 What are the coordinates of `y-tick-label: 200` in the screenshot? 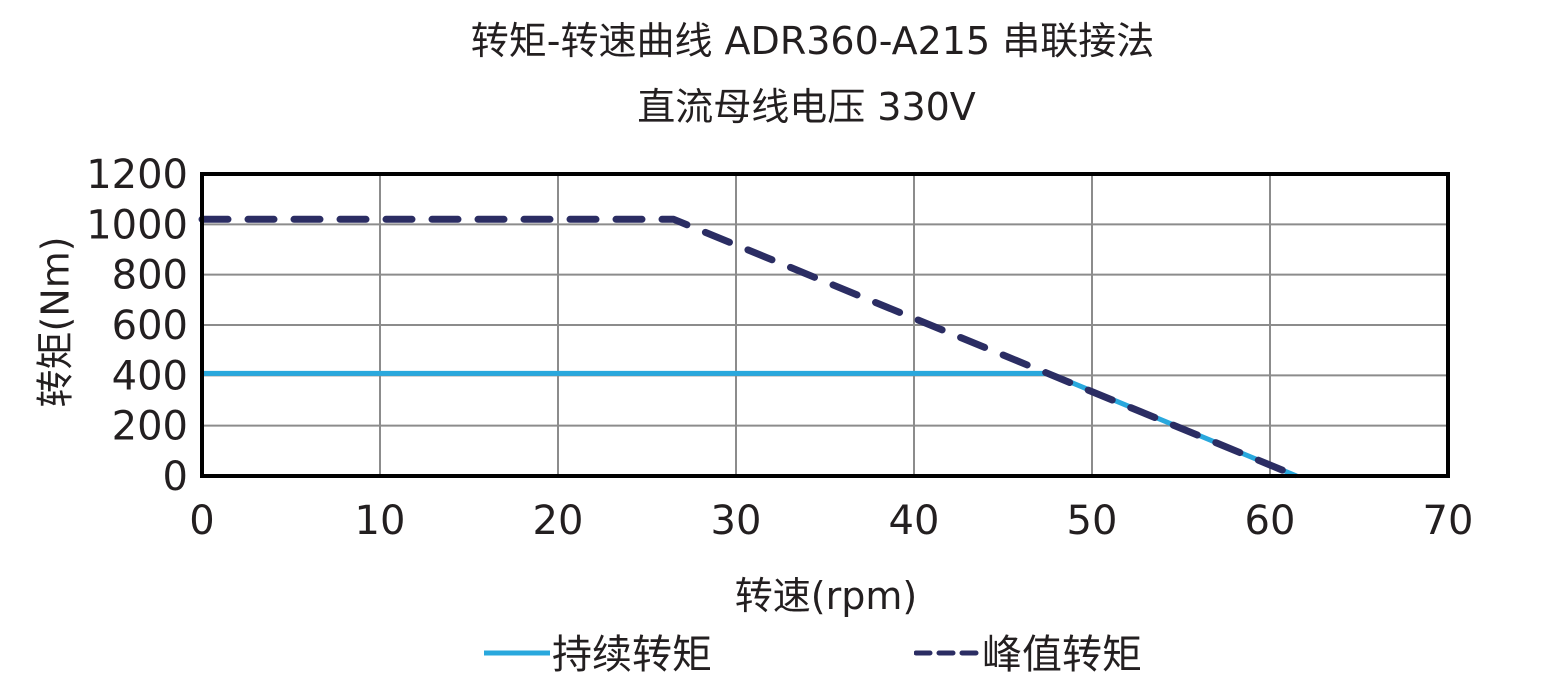 It's located at (150, 427).